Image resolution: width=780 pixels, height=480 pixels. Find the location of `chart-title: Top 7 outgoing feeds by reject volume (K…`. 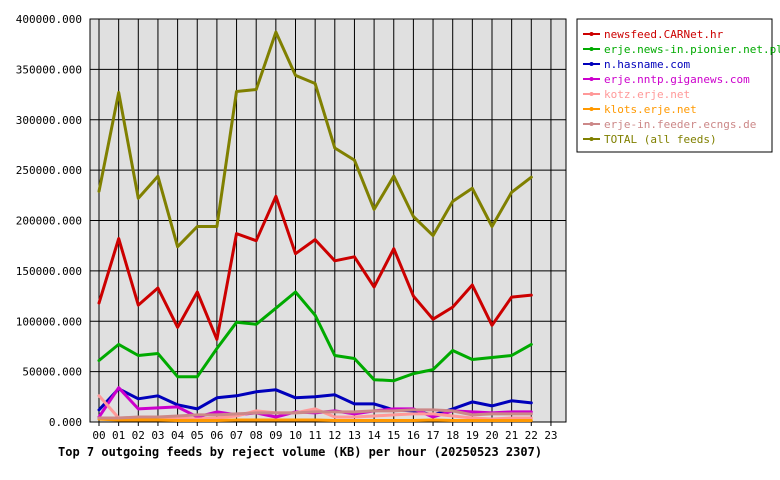

chart-title: Top 7 outgoing feeds by reject volume (K… is located at coordinates (300, 452).